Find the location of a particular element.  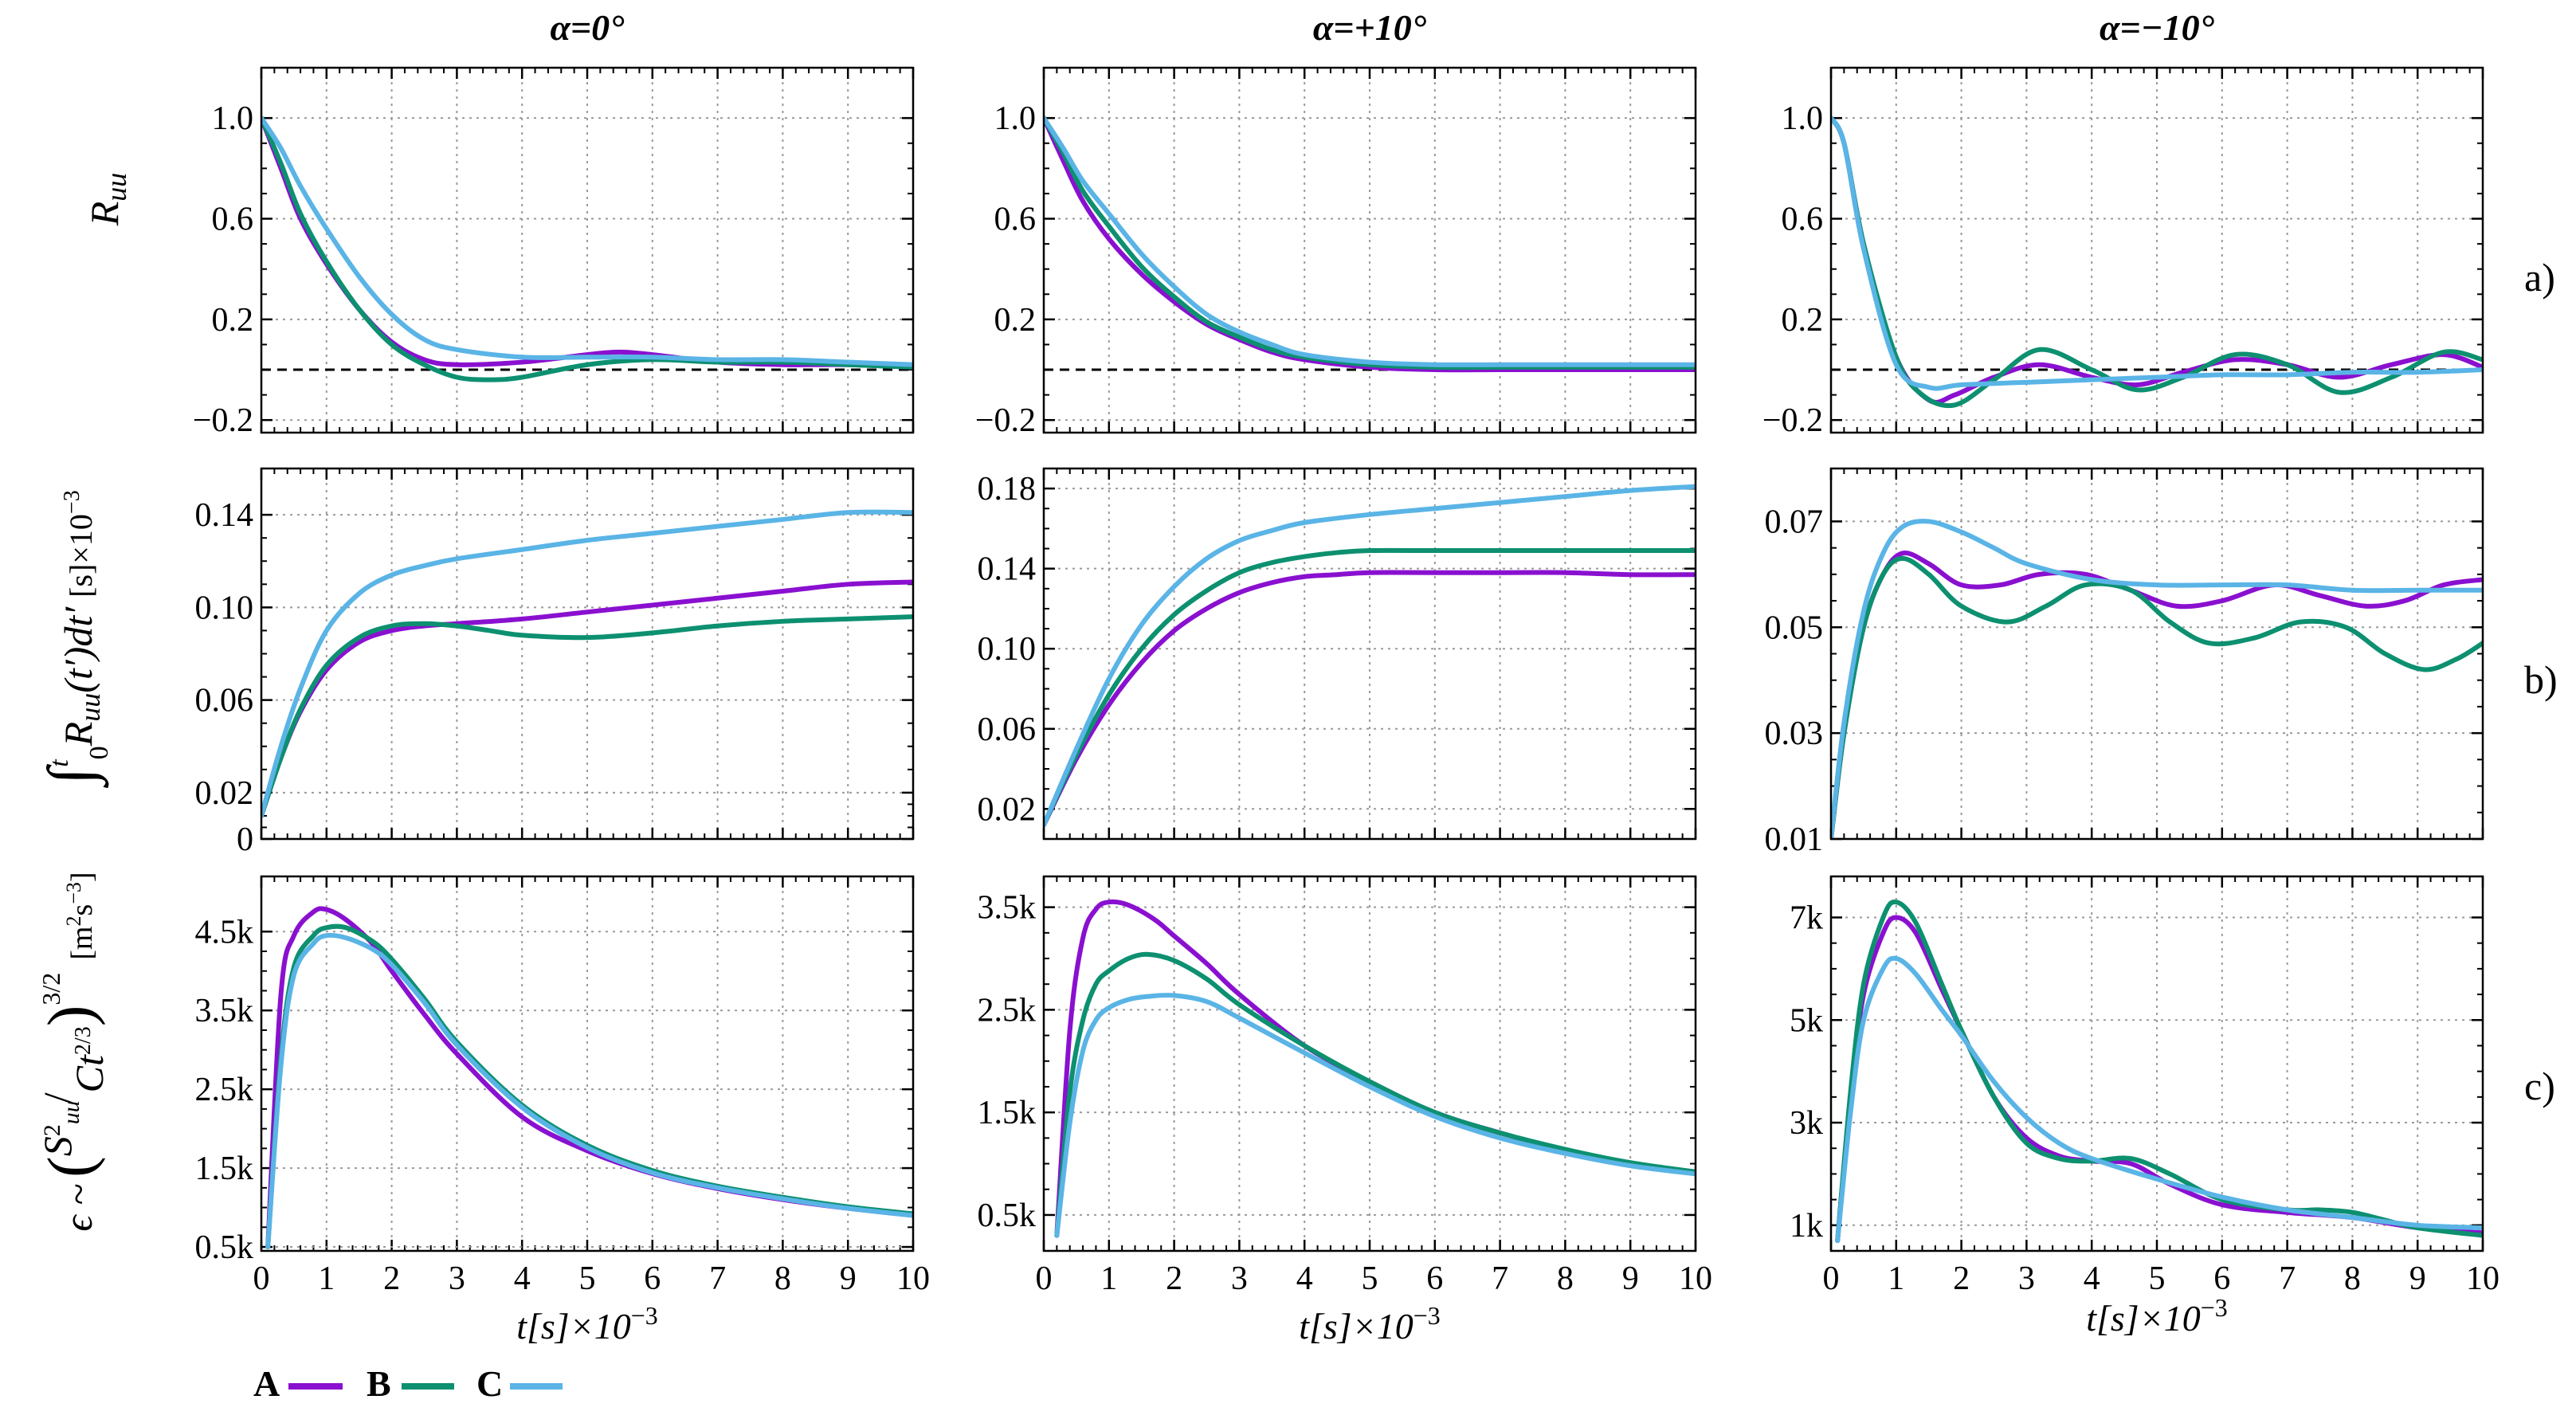

x-tick-label: 8 is located at coordinates (1565, 1278).